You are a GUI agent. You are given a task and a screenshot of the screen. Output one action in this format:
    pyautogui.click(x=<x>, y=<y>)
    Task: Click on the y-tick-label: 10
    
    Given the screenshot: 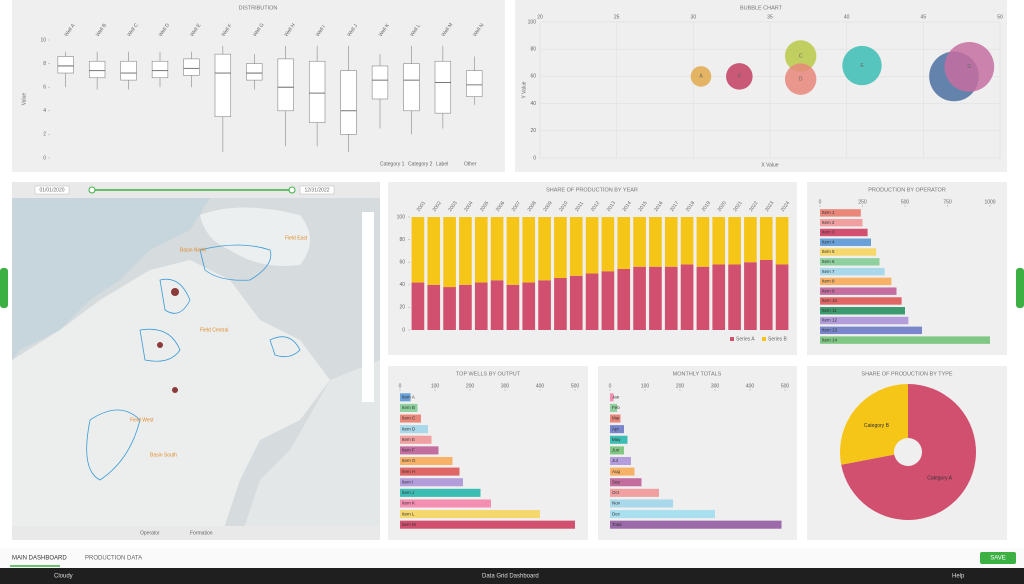 What is the action you would take?
    pyautogui.click(x=43, y=40)
    